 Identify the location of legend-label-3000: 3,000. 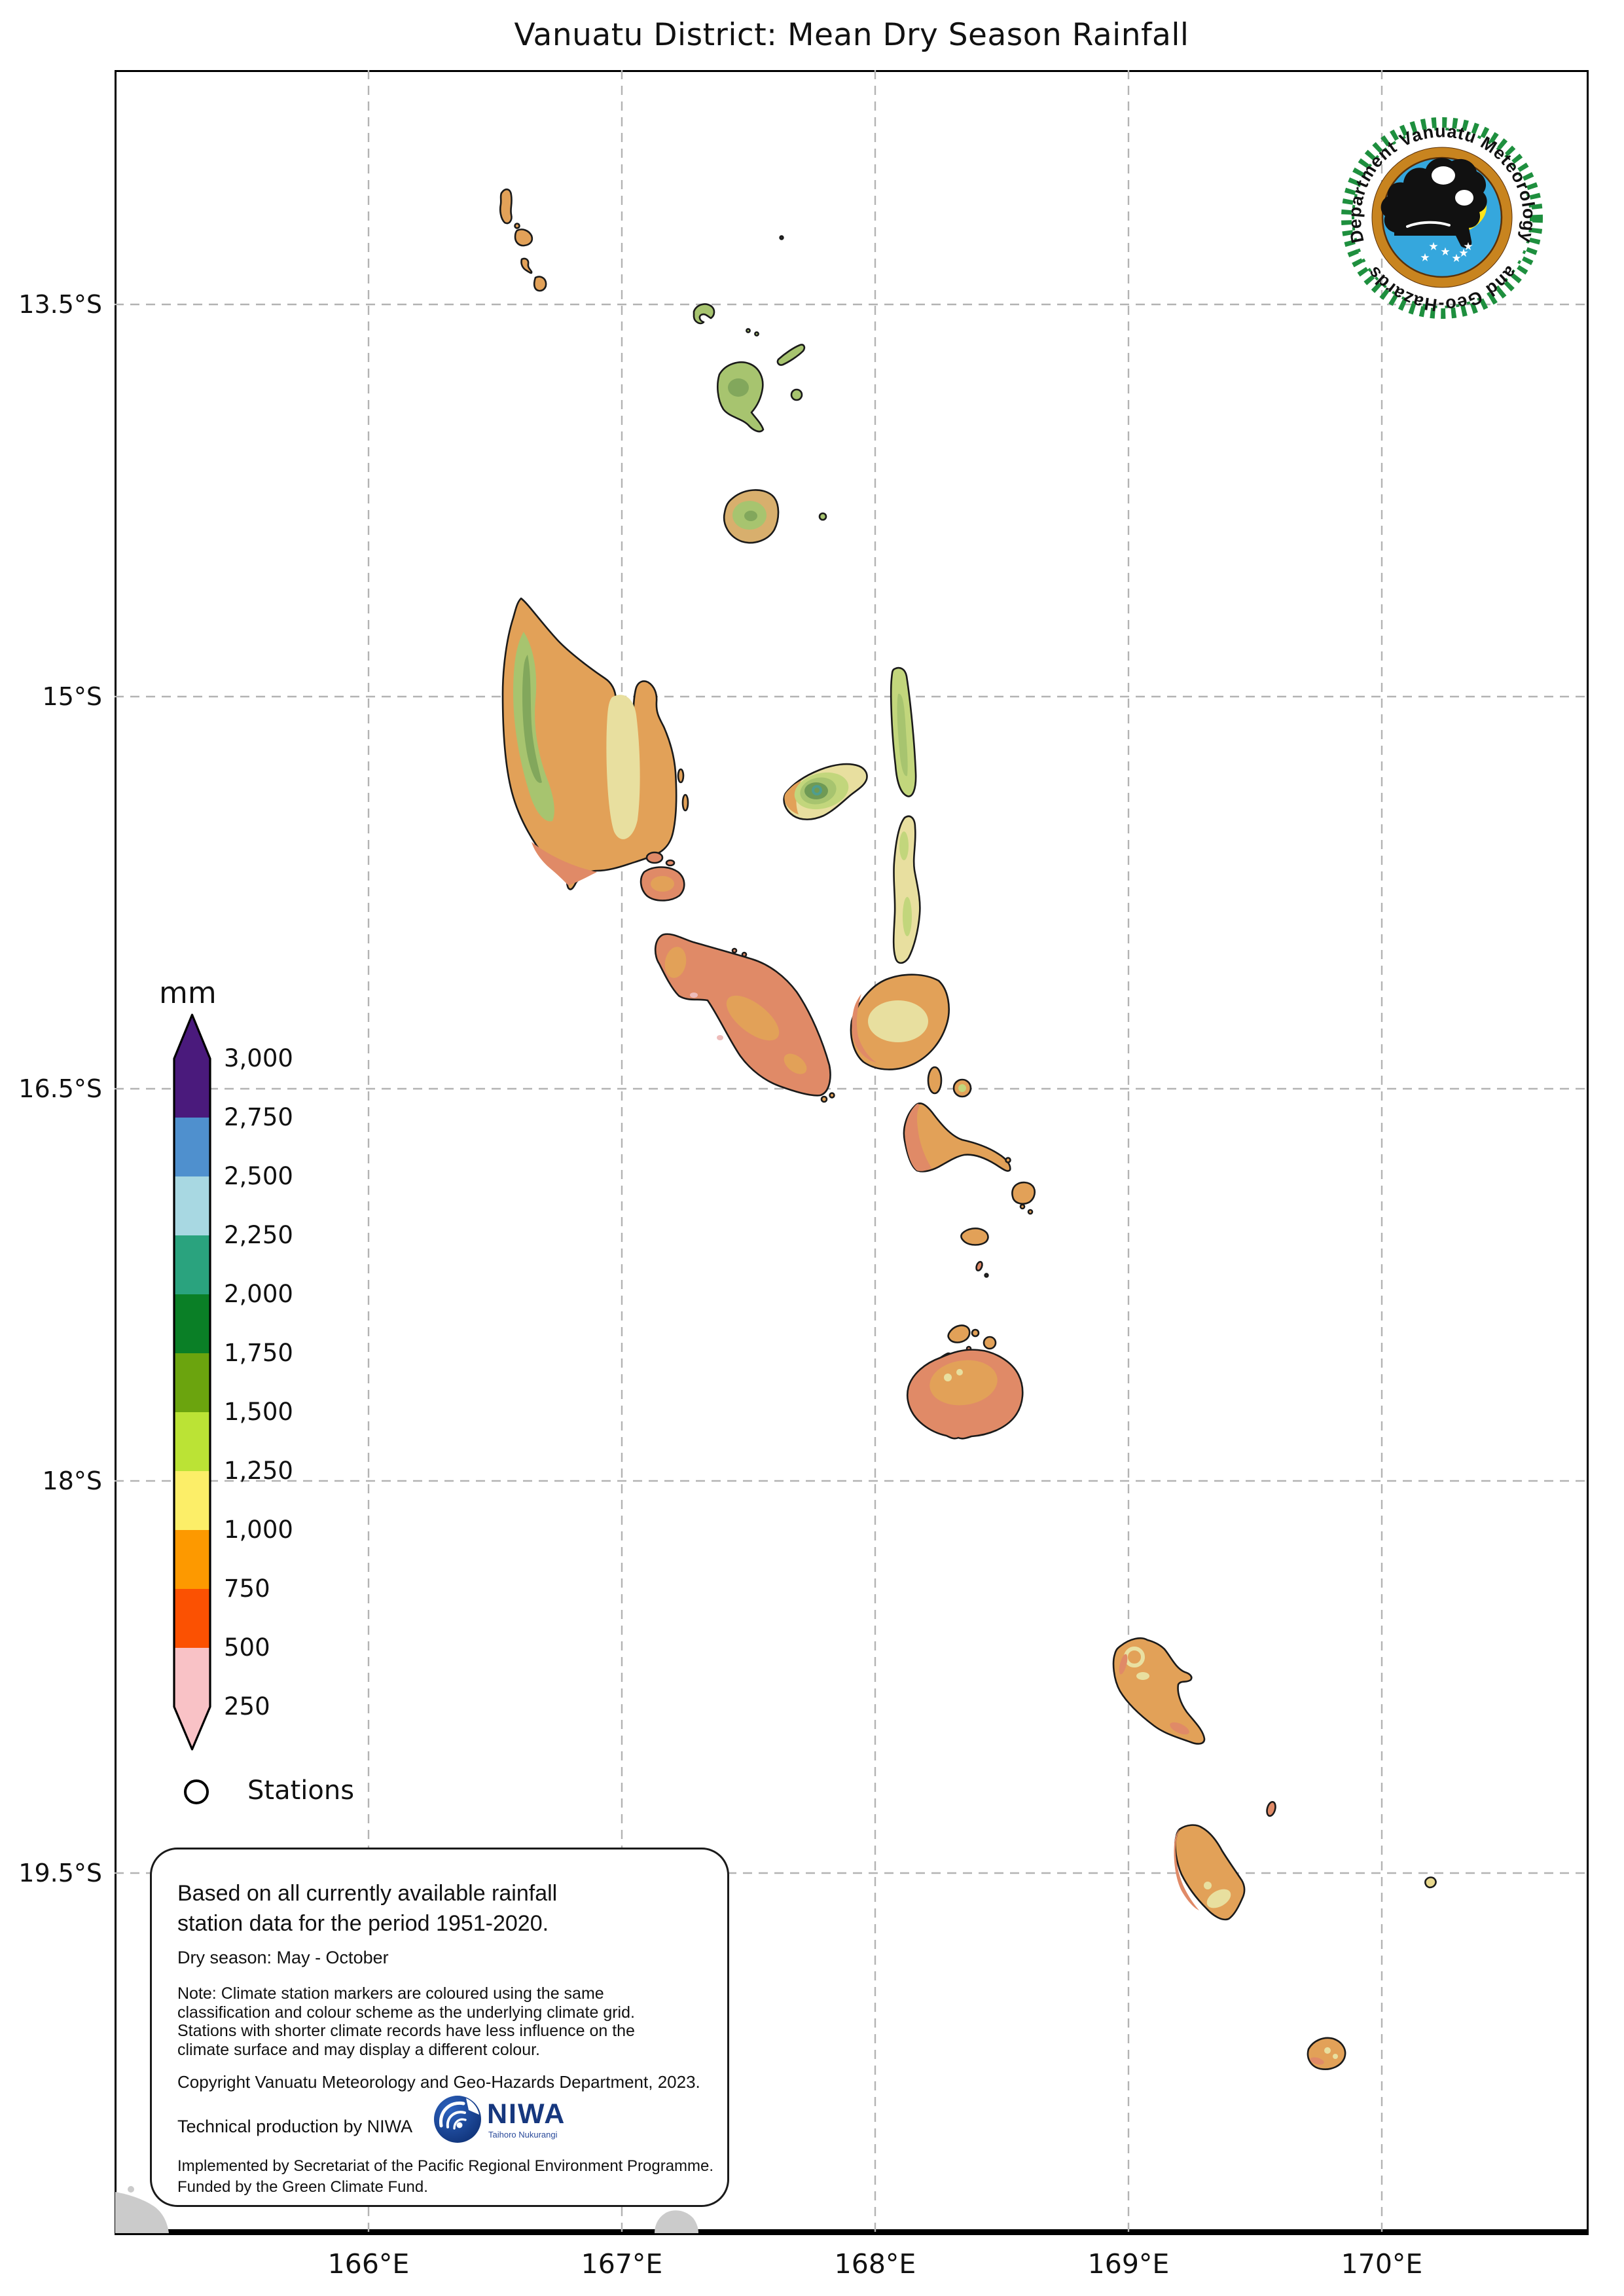
(258, 1058).